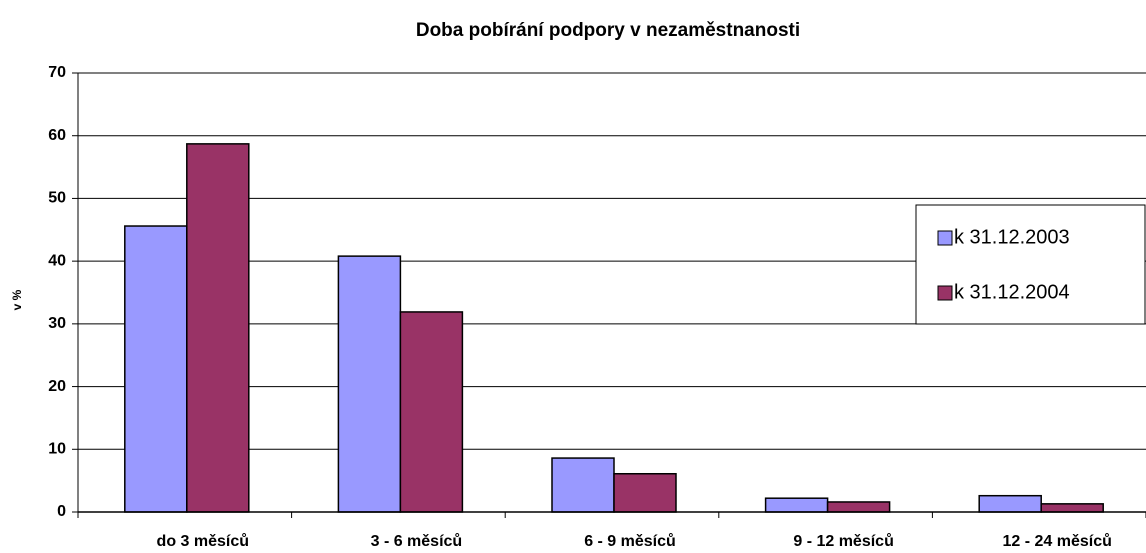 This screenshot has width=1146, height=553. What do you see at coordinates (1012, 292) in the screenshot?
I see `legend-label: k 31.12.2004` at bounding box center [1012, 292].